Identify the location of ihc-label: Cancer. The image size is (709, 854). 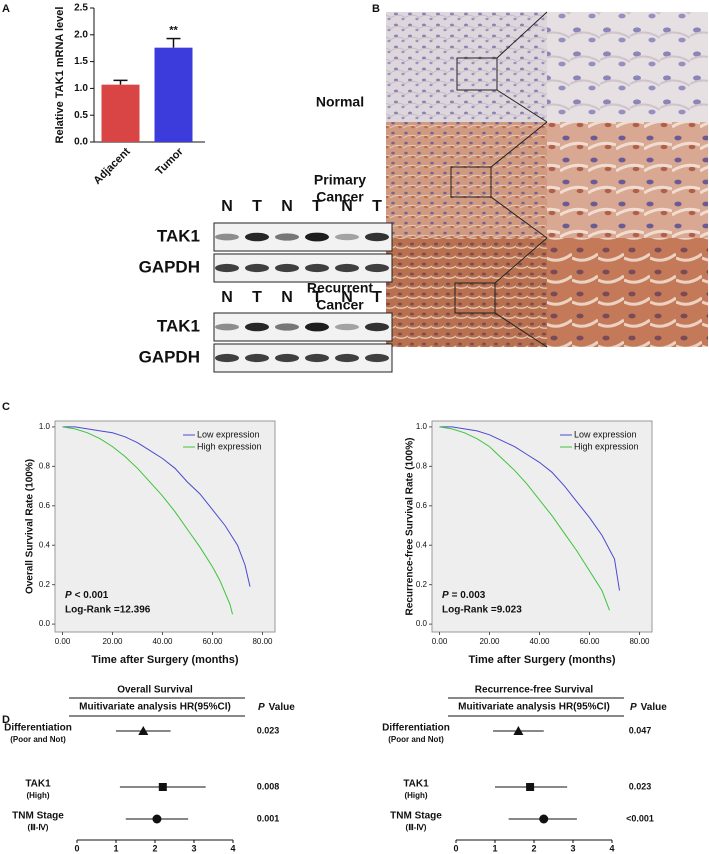
(340, 305).